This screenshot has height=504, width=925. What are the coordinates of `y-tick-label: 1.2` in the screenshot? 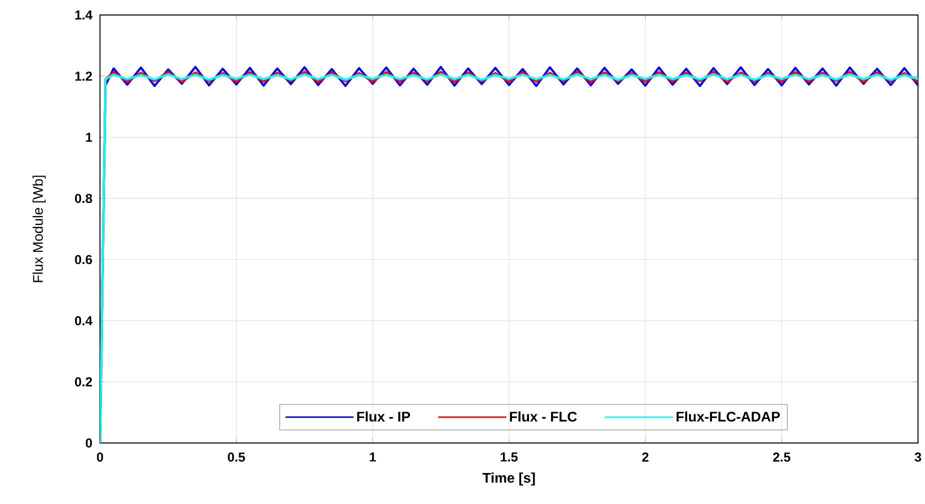 It's located at (83, 76).